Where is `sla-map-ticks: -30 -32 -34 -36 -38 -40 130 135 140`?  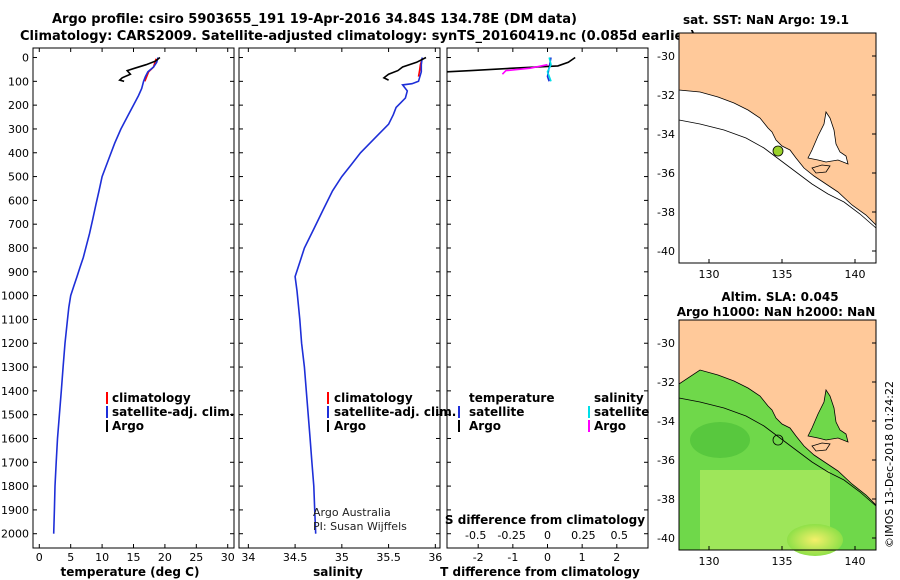 sla-map-ticks: -30 -32 -34 -36 -38 -40 130 135 140 is located at coordinates (766, 452).